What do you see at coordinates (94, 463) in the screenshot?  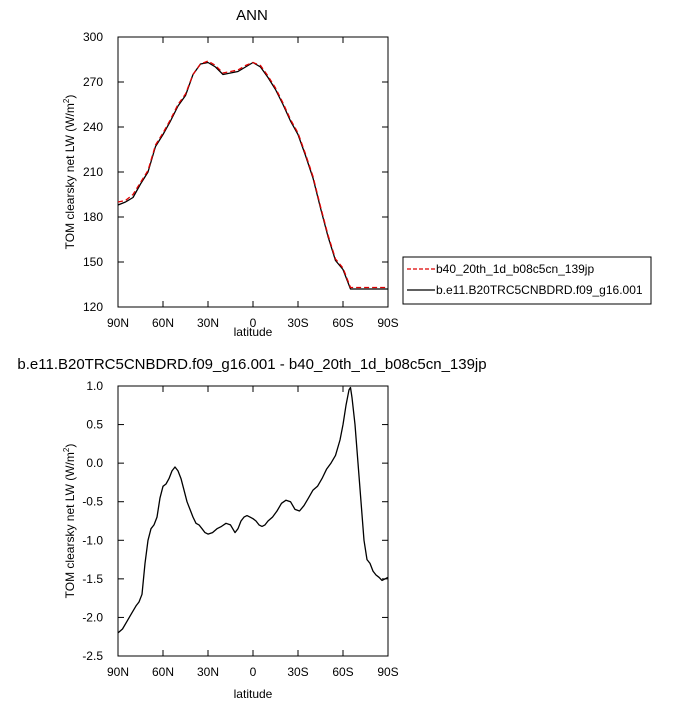 I see `p2-y-tick-label: 0.0` at bounding box center [94, 463].